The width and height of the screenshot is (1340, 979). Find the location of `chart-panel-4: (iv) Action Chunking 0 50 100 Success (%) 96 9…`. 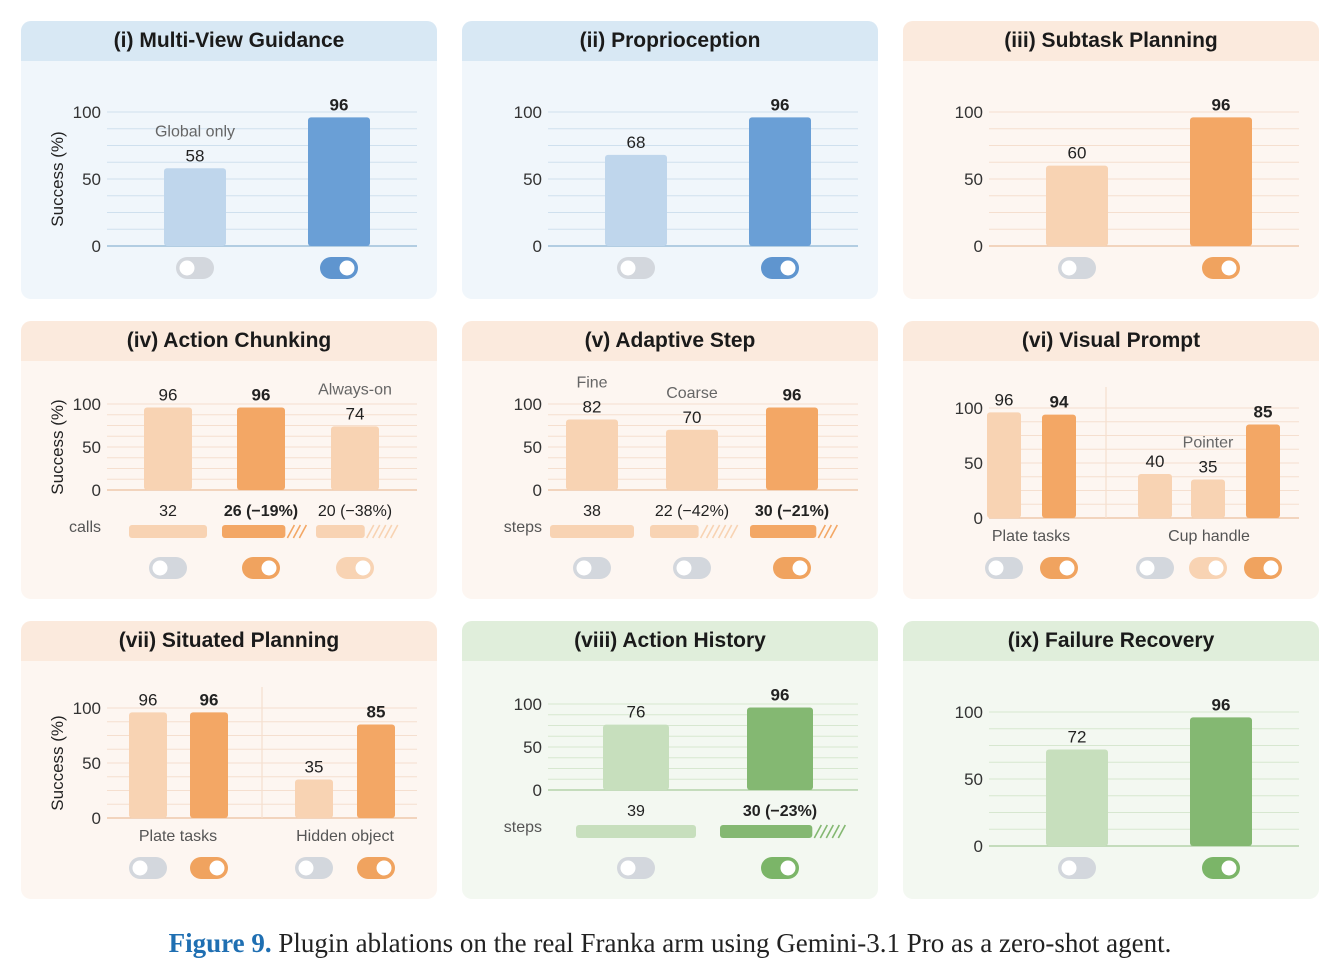

chart-panel-4: (iv) Action Chunking 0 50 100 Success (%) 96 9… is located at coordinates (229, 460).